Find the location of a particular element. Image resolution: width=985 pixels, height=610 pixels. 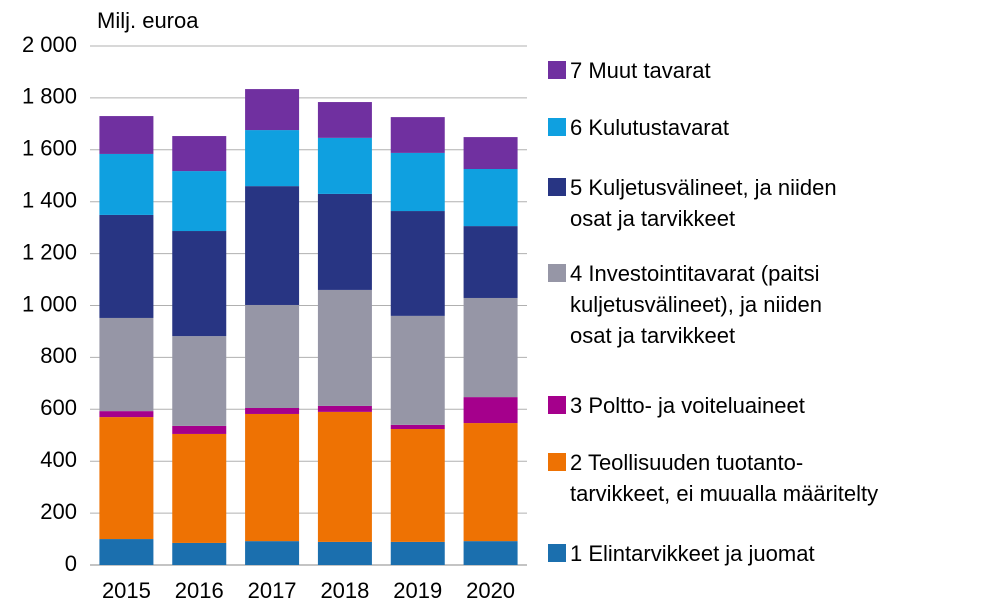

legend-label: 3 Poltto- ja voiteluaineet is located at coordinates (687, 405).